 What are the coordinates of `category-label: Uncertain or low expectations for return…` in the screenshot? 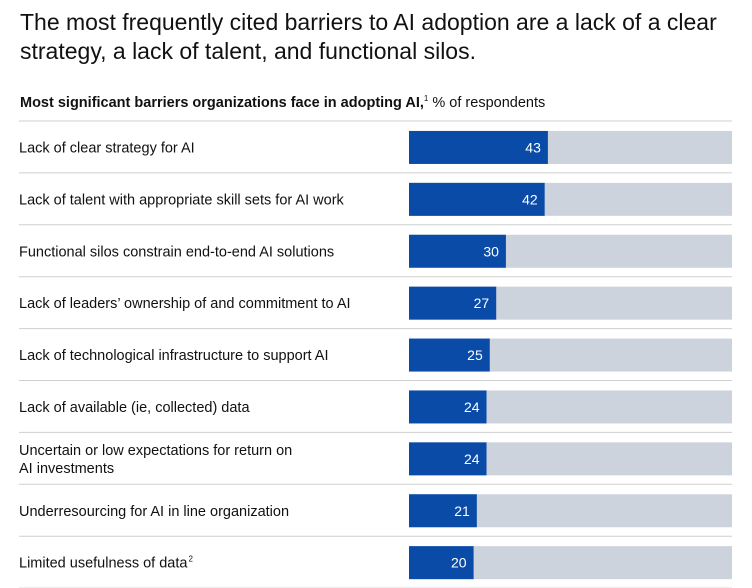 It's located at (155, 460).